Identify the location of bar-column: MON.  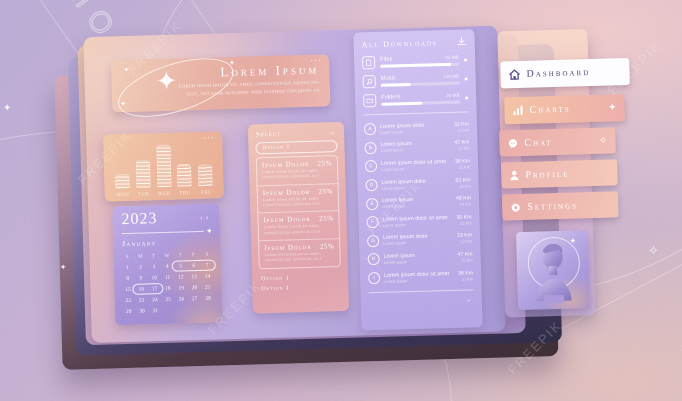
(122, 185).